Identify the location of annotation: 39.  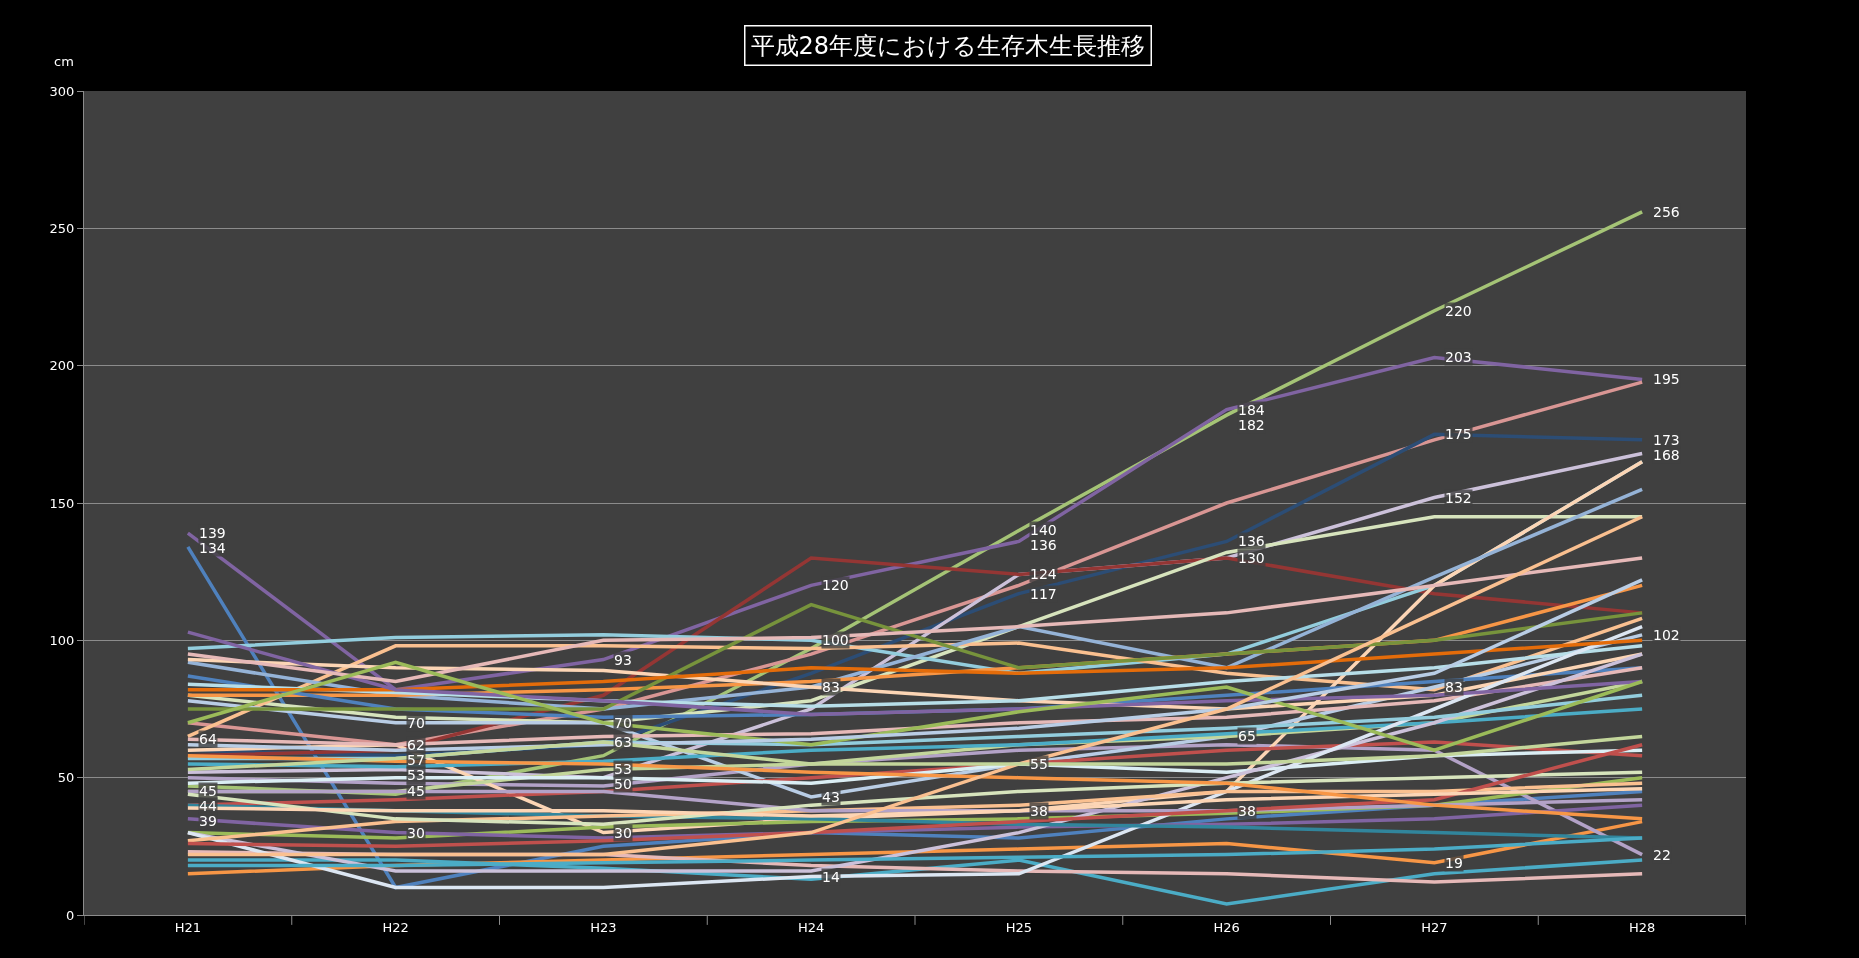
(208, 821).